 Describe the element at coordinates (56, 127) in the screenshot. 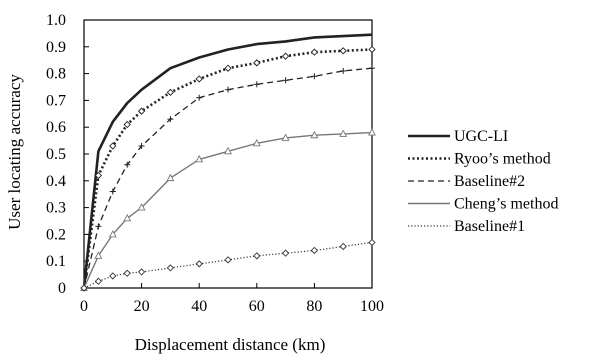

I see `y-tick-label: 0.6` at that location.